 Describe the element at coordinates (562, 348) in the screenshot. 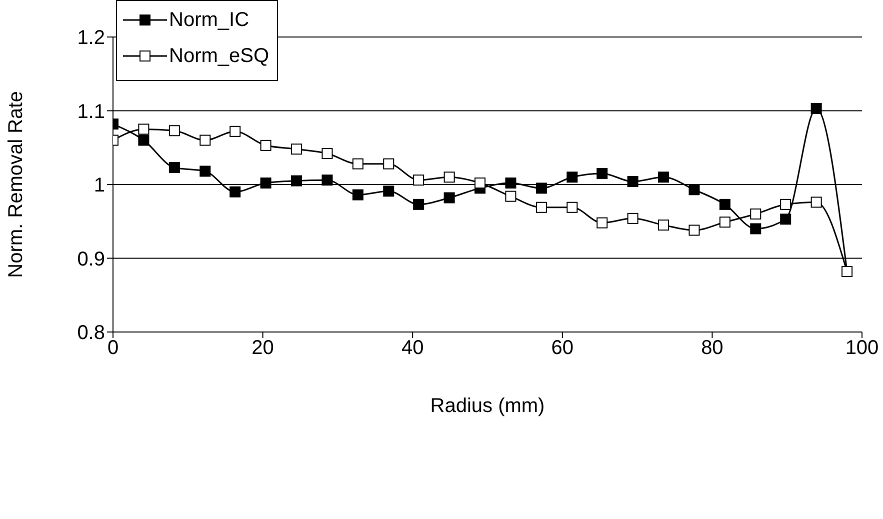

I see `x-tick-label: 60` at that location.